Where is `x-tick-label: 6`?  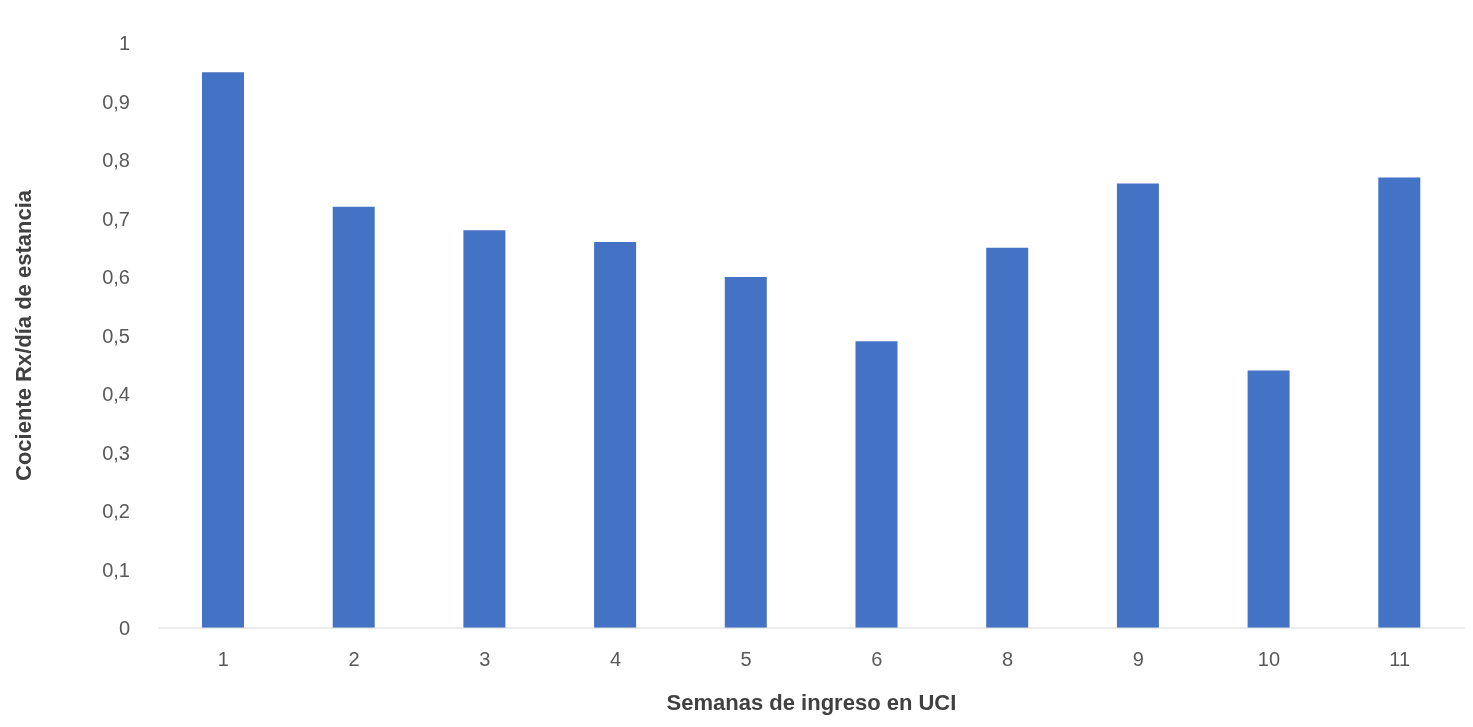 x-tick-label: 6 is located at coordinates (877, 659).